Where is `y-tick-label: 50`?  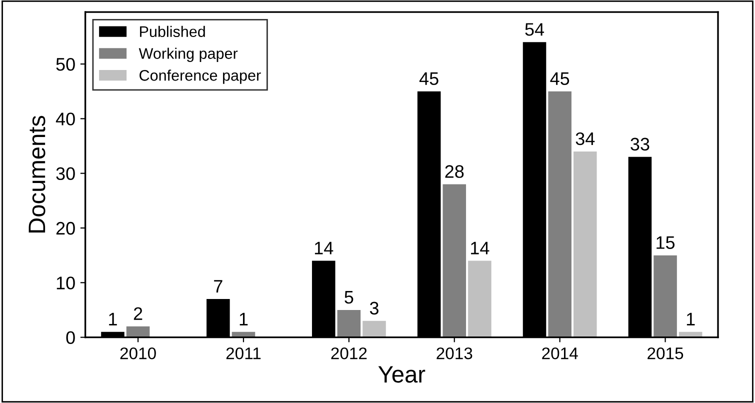 y-tick-label: 50 is located at coordinates (65, 64).